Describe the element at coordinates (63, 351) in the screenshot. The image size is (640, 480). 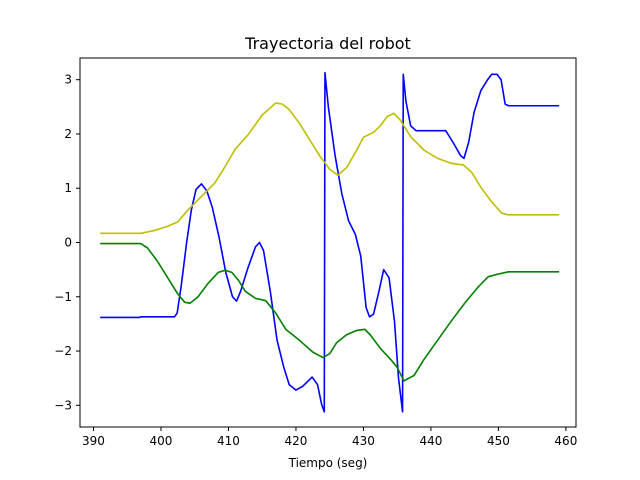
I see `y-tick-label: −2` at that location.